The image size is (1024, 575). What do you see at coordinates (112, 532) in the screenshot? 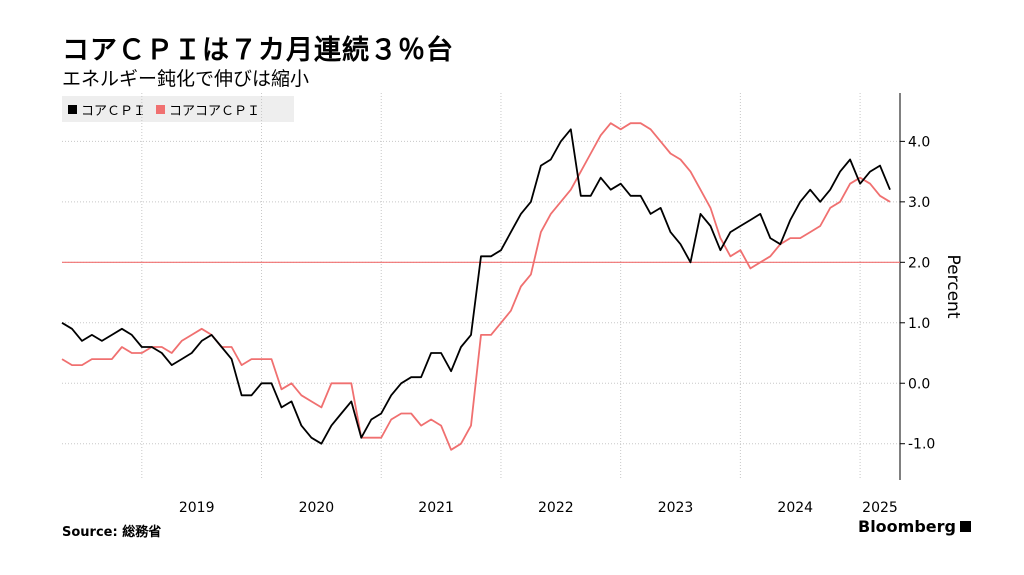
I see `source-note: Source: 総務省` at bounding box center [112, 532].